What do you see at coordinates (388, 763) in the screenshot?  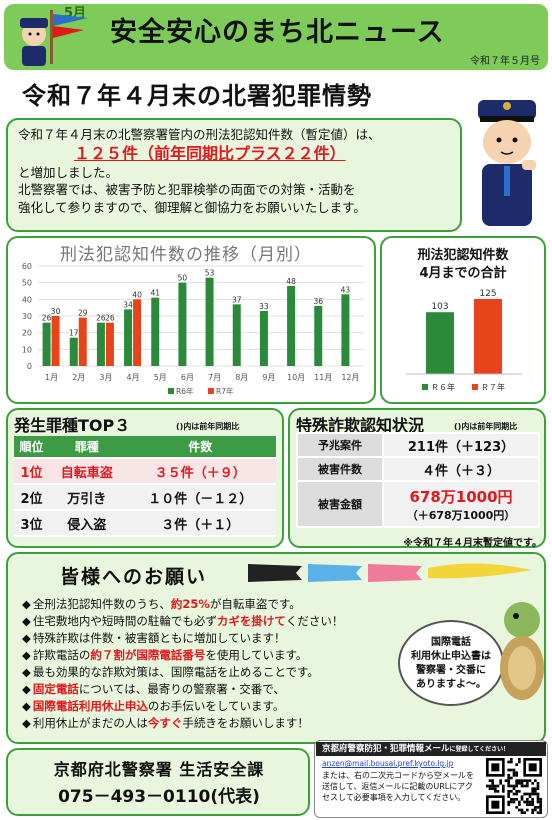 I see `mail-address-link: anzen@mail.bousai.pref.kyoto.lg.jp` at bounding box center [388, 763].